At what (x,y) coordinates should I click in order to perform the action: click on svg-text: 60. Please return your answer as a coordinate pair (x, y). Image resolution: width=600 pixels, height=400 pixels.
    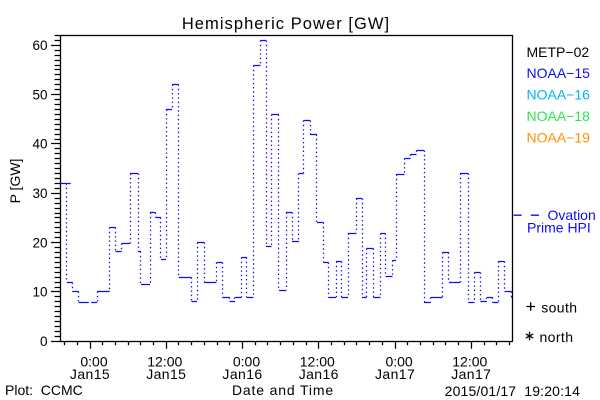
    Looking at the image, I should click on (39, 45).